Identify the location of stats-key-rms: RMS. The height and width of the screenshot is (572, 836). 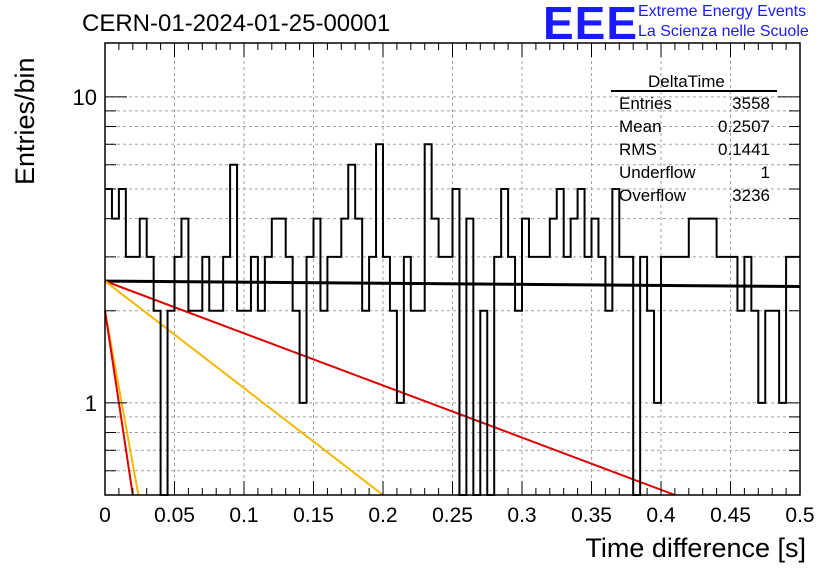
(638, 149).